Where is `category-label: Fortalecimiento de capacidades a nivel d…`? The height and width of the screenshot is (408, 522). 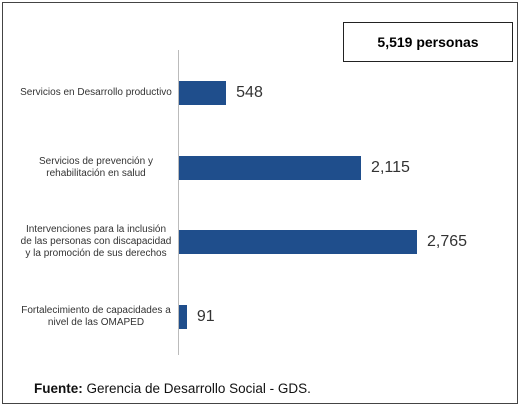
category-label: Fortalecimiento de capacidades a nivel d… is located at coordinates (96, 316).